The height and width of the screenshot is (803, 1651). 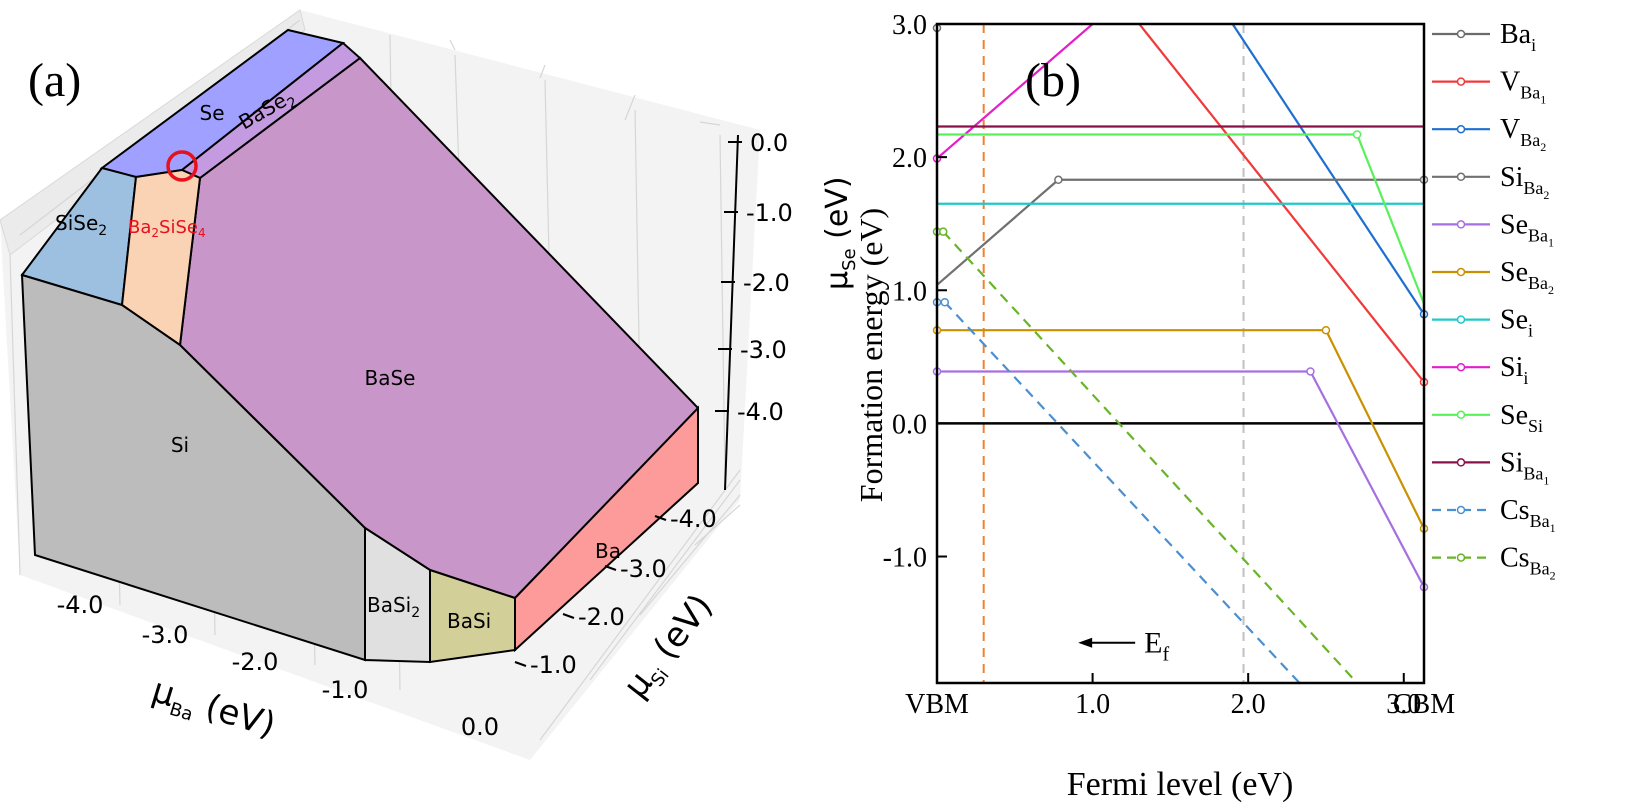 I want to click on label-BaSi2: BaSi2, so click(x=393, y=607).